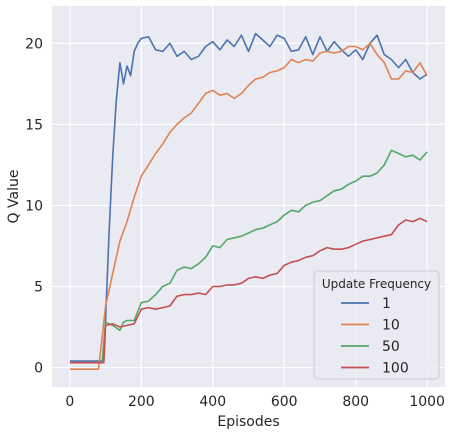 Image resolution: width=450 pixels, height=436 pixels. What do you see at coordinates (391, 326) in the screenshot?
I see `legend-label-10: 10` at bounding box center [391, 326].